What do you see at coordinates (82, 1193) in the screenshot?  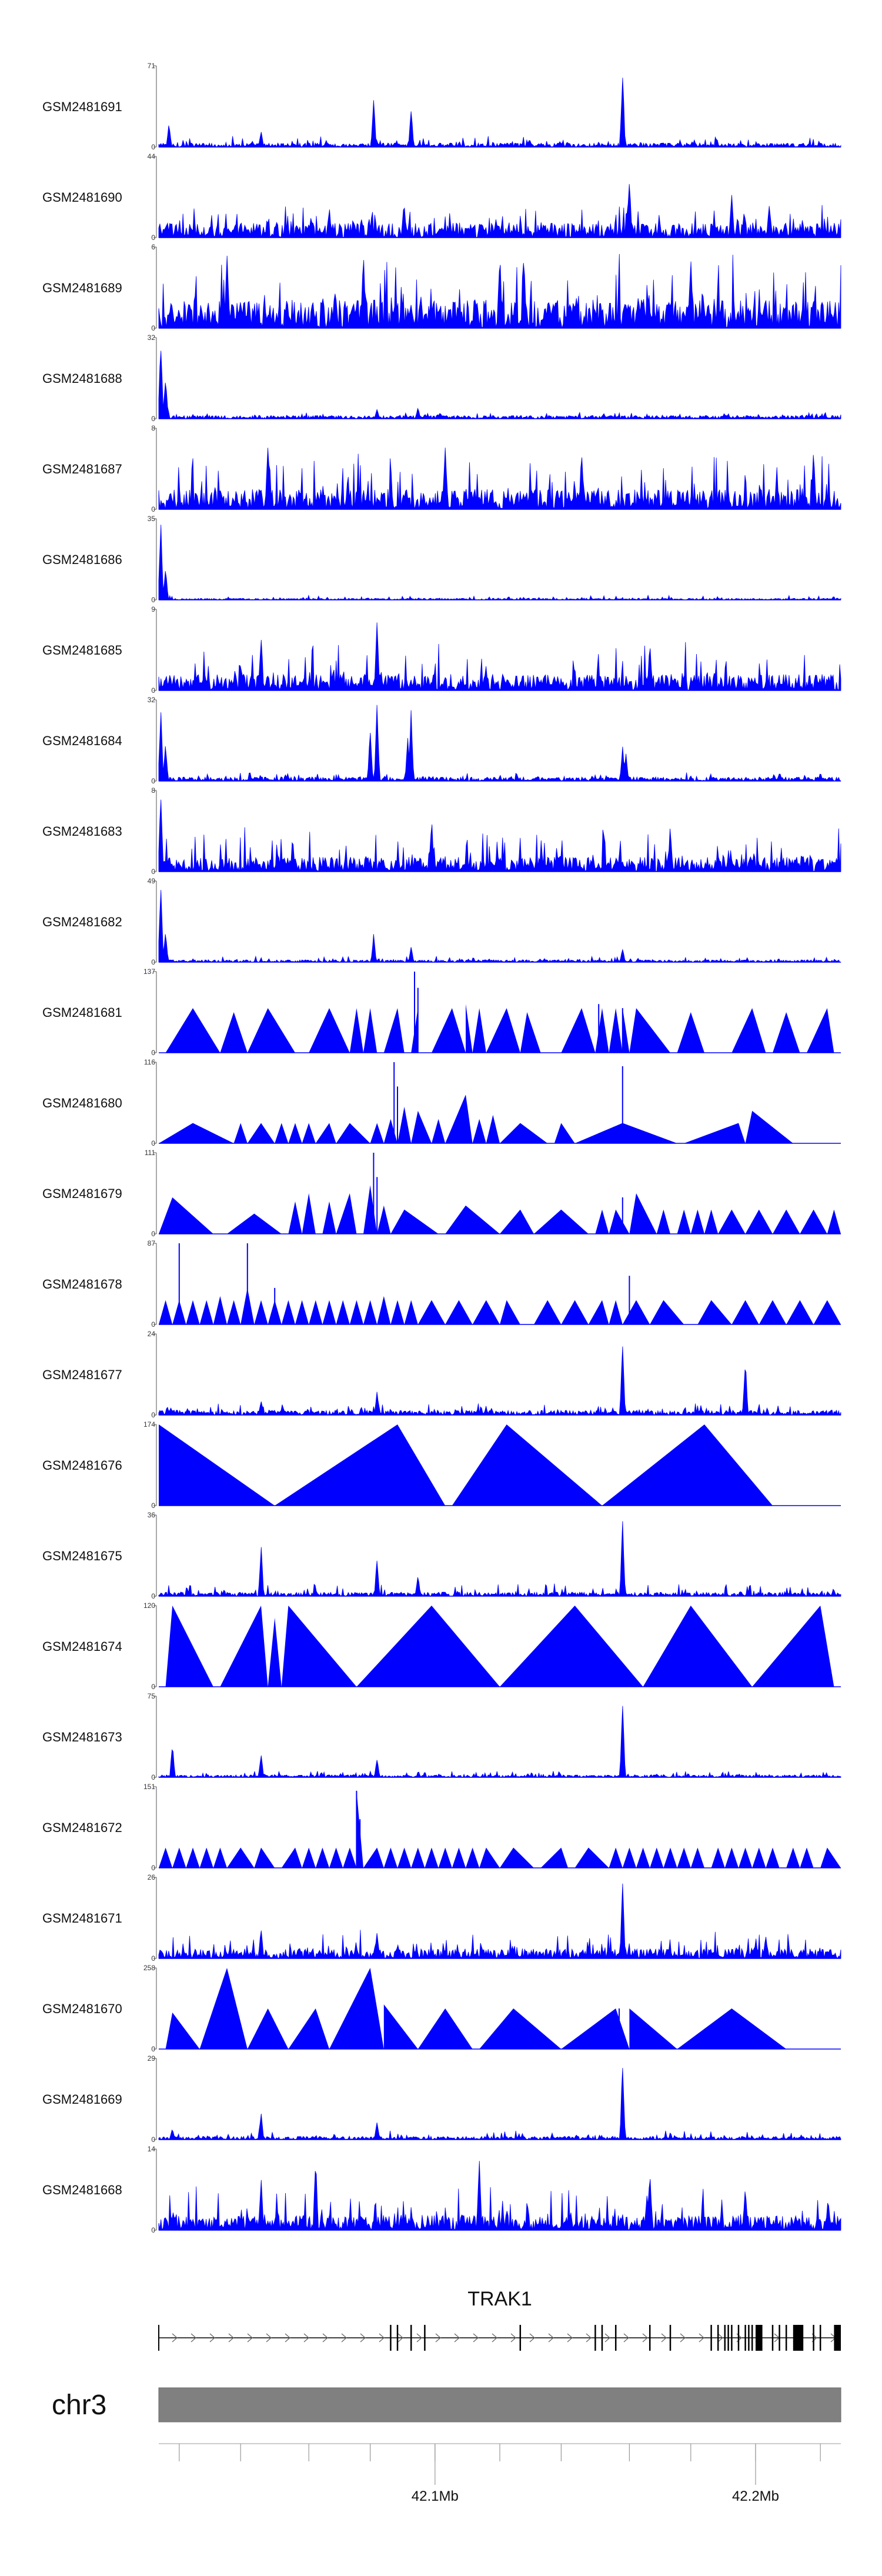 I see `track-label: GSM2481679` at bounding box center [82, 1193].